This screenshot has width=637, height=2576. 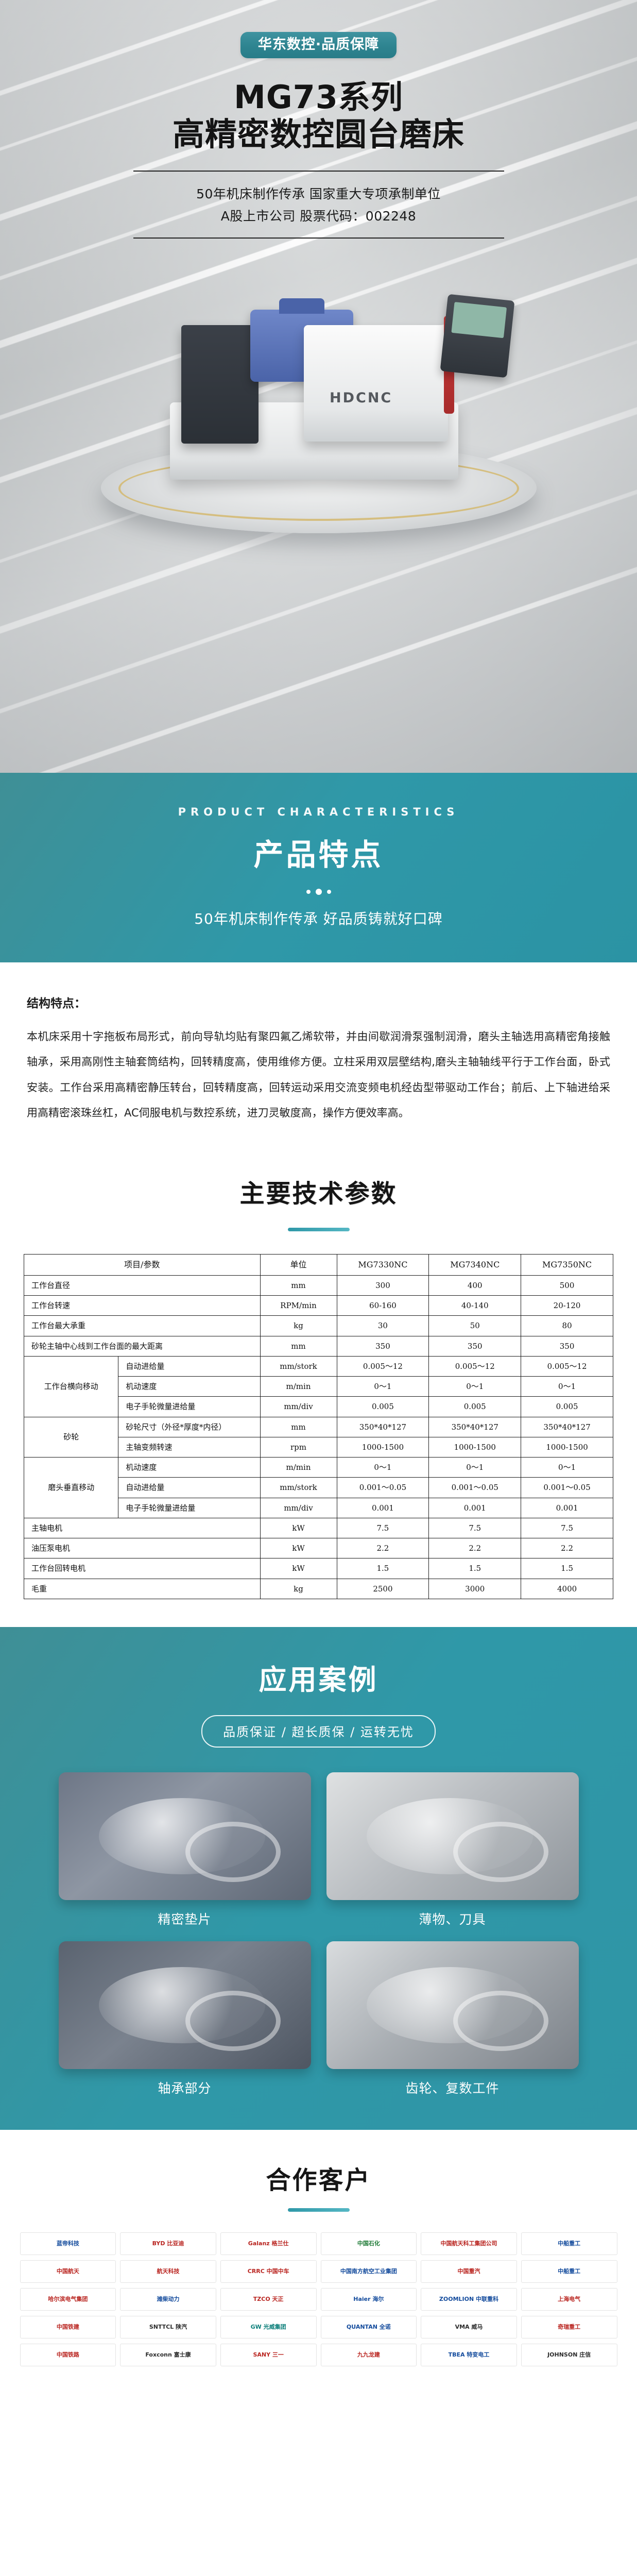 I want to click on spec-unit-cell: kg, so click(x=298, y=1588).